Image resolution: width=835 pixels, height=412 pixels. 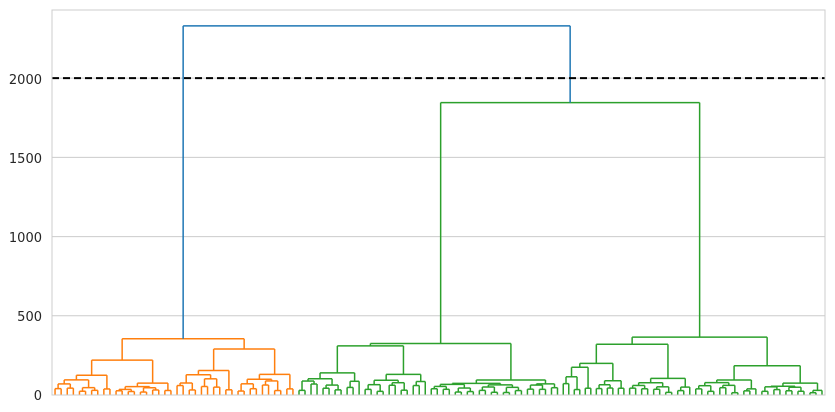 I want to click on y-tick-label-1500: 1500, so click(x=25, y=159).